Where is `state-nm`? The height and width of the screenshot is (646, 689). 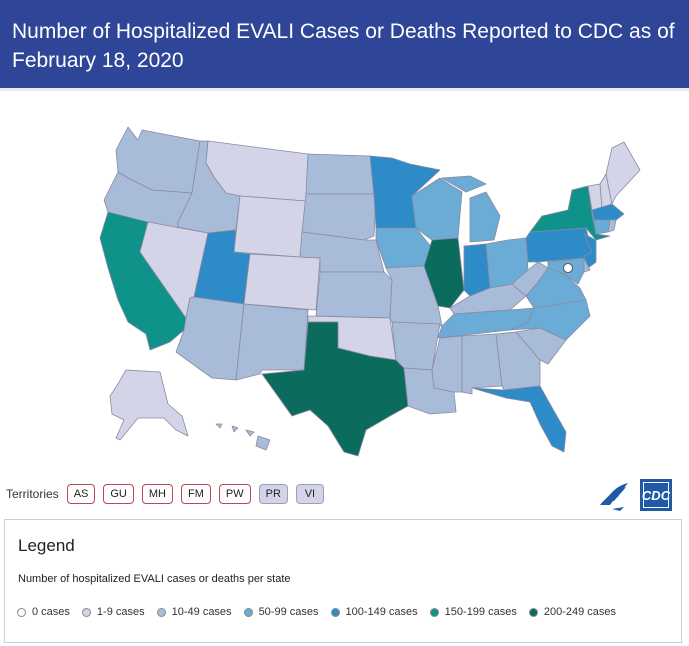
state-nm is located at coordinates (272, 342).